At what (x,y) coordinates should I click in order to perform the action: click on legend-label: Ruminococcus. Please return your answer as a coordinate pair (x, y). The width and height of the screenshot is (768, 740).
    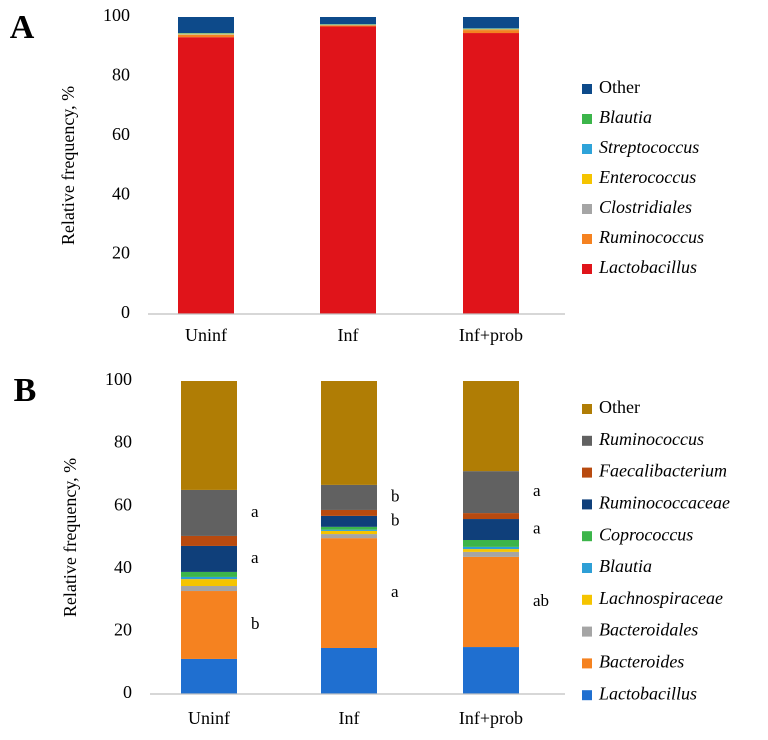
    Looking at the image, I should click on (651, 439).